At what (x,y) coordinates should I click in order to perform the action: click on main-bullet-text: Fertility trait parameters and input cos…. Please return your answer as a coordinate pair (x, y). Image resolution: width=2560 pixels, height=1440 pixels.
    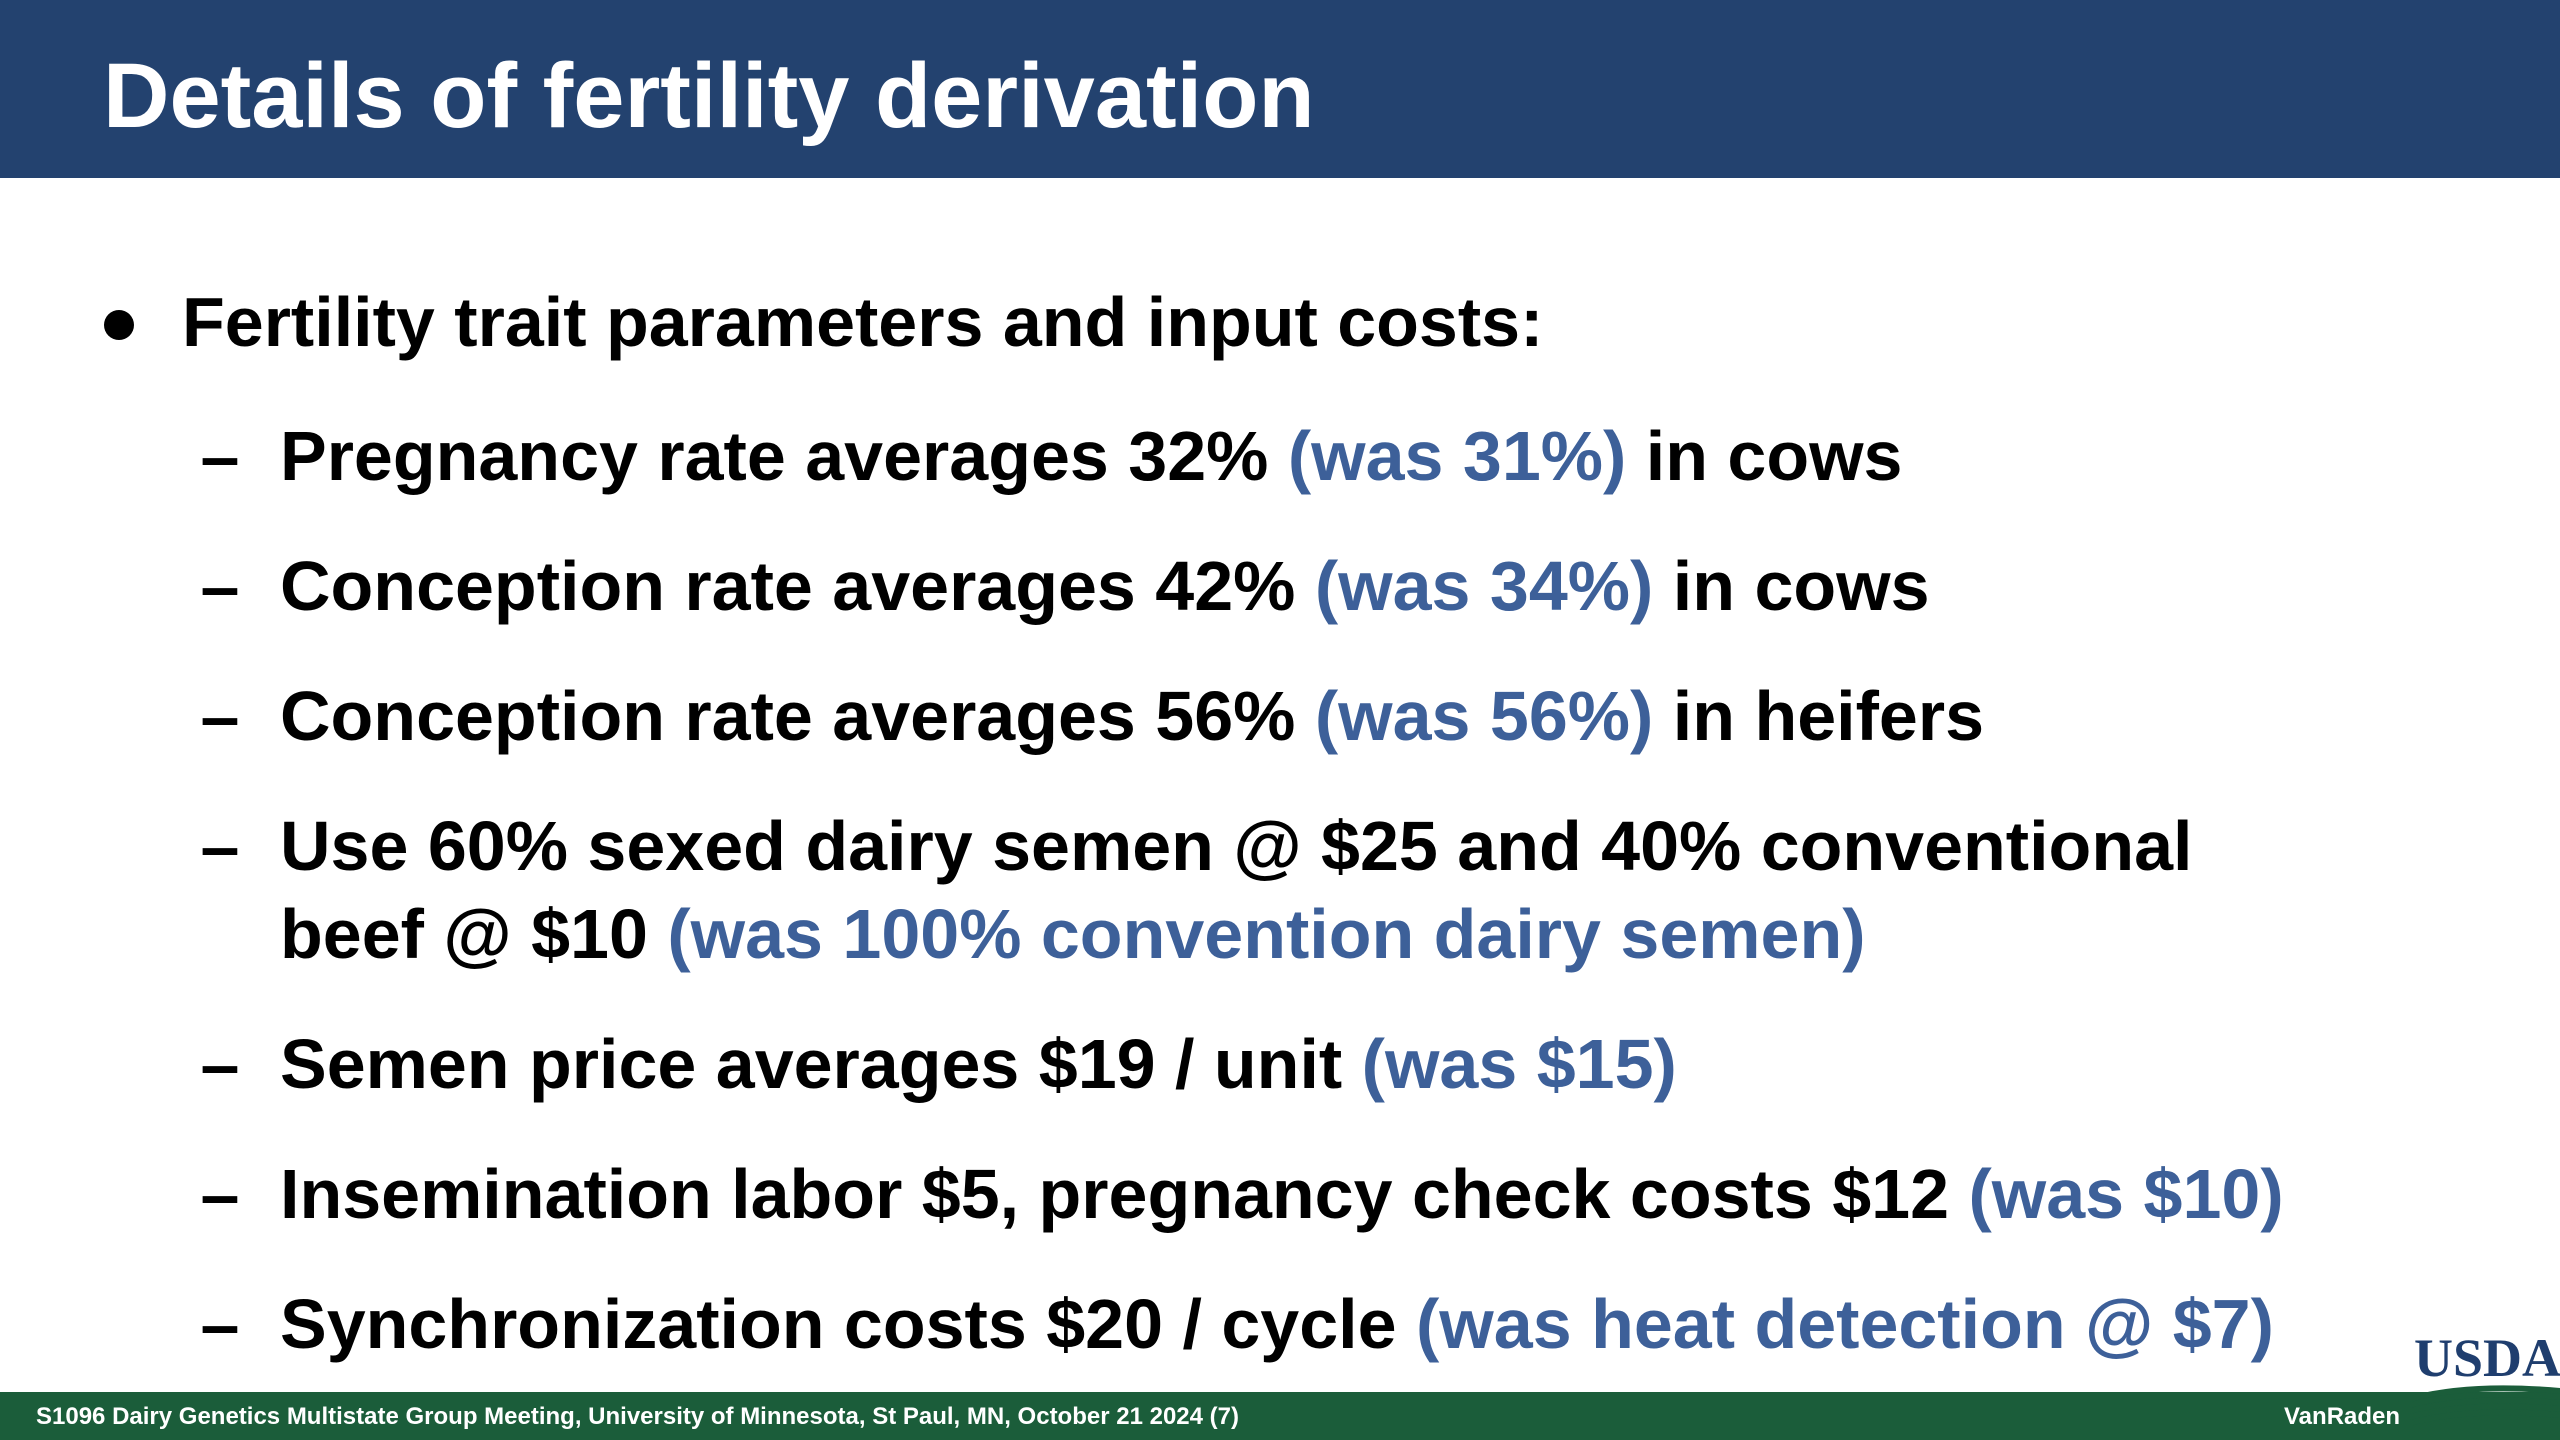
    Looking at the image, I should click on (863, 322).